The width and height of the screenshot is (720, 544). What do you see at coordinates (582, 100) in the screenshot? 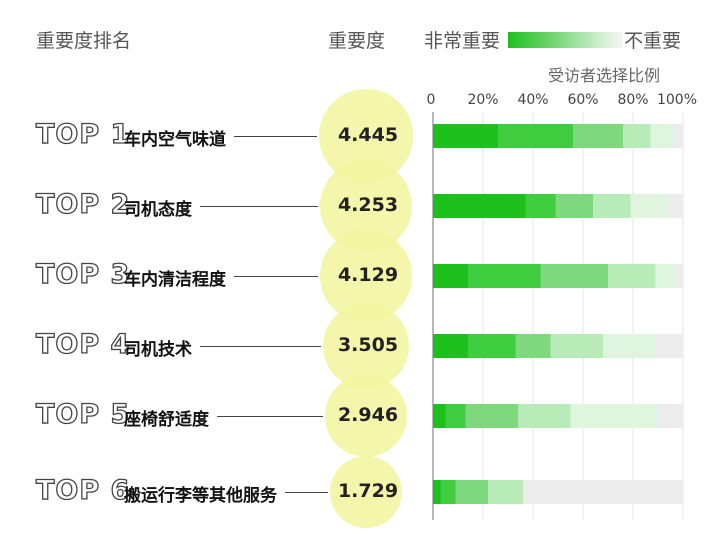
I see `x-tick-label: 60%` at bounding box center [582, 100].